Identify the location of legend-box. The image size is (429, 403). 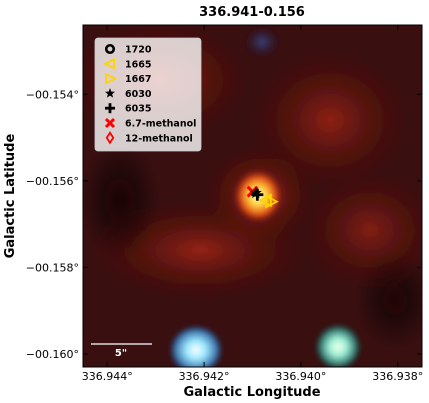
(148, 94).